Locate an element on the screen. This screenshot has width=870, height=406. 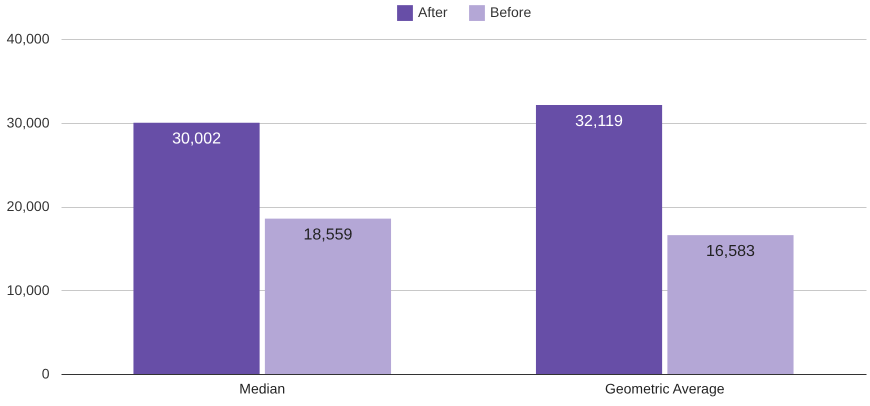
y-tick-label: 0 is located at coordinates (46, 374).